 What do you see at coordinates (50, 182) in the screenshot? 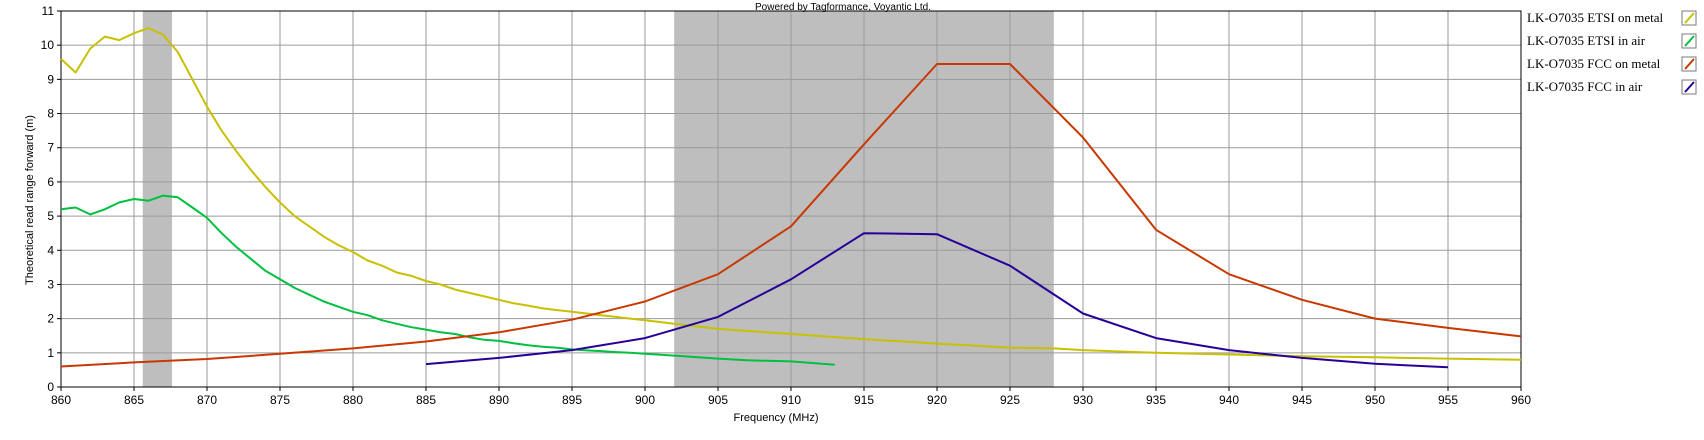
I see `y-tick-label: 6` at bounding box center [50, 182].